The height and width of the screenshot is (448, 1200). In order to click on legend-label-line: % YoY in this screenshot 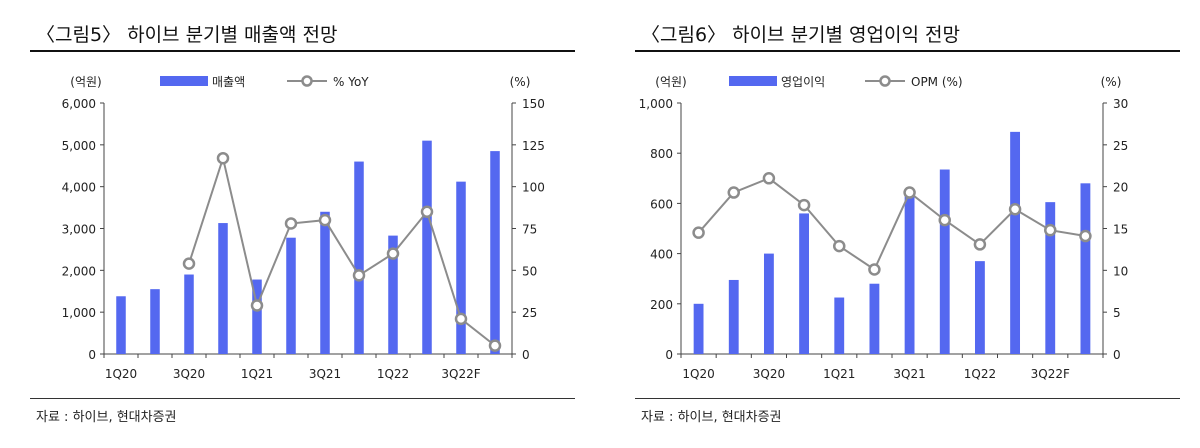, I will do `click(351, 82)`.